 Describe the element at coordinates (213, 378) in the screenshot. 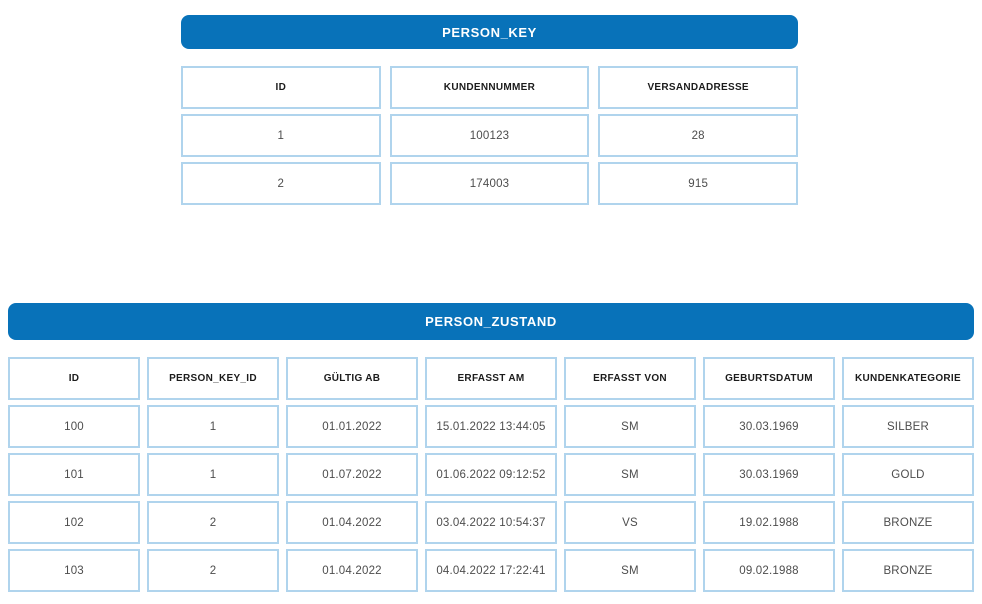

I see `column-header-cell: PERSON_KEY_ID` at that location.